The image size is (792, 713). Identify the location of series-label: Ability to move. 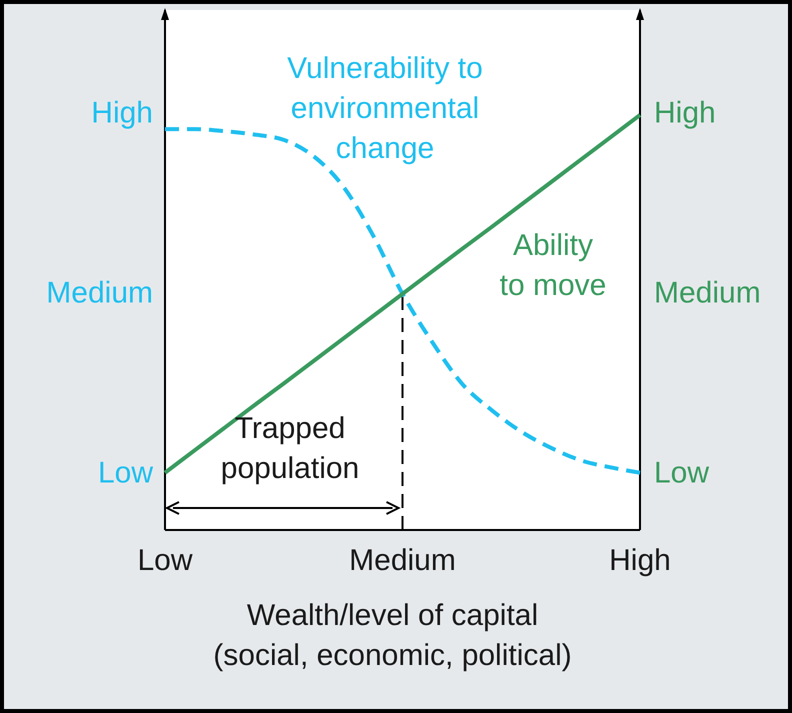
(553, 265).